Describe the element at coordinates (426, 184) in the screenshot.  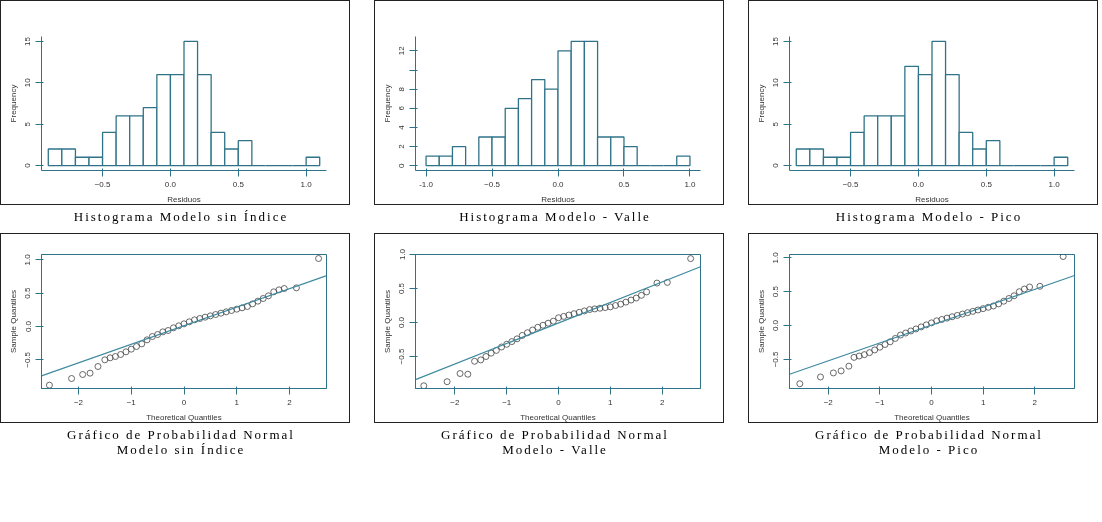
I see `x-tick-label: -1.0` at that location.